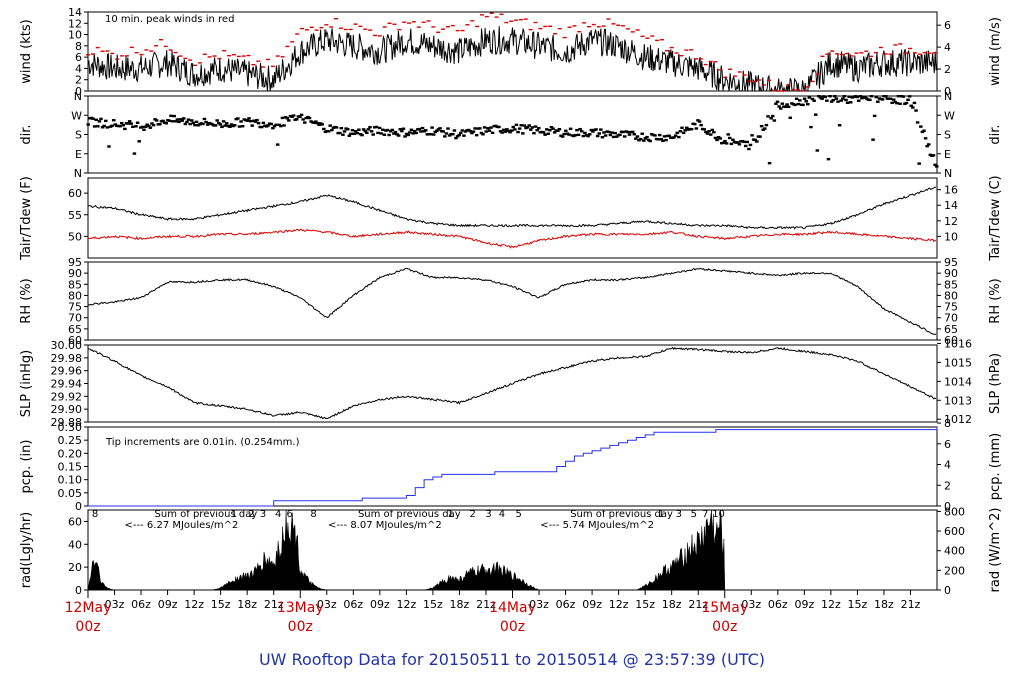 The image size is (1024, 700). Describe the element at coordinates (78, 590) in the screenshot. I see `rad-ytick-left-label: 0` at that location.